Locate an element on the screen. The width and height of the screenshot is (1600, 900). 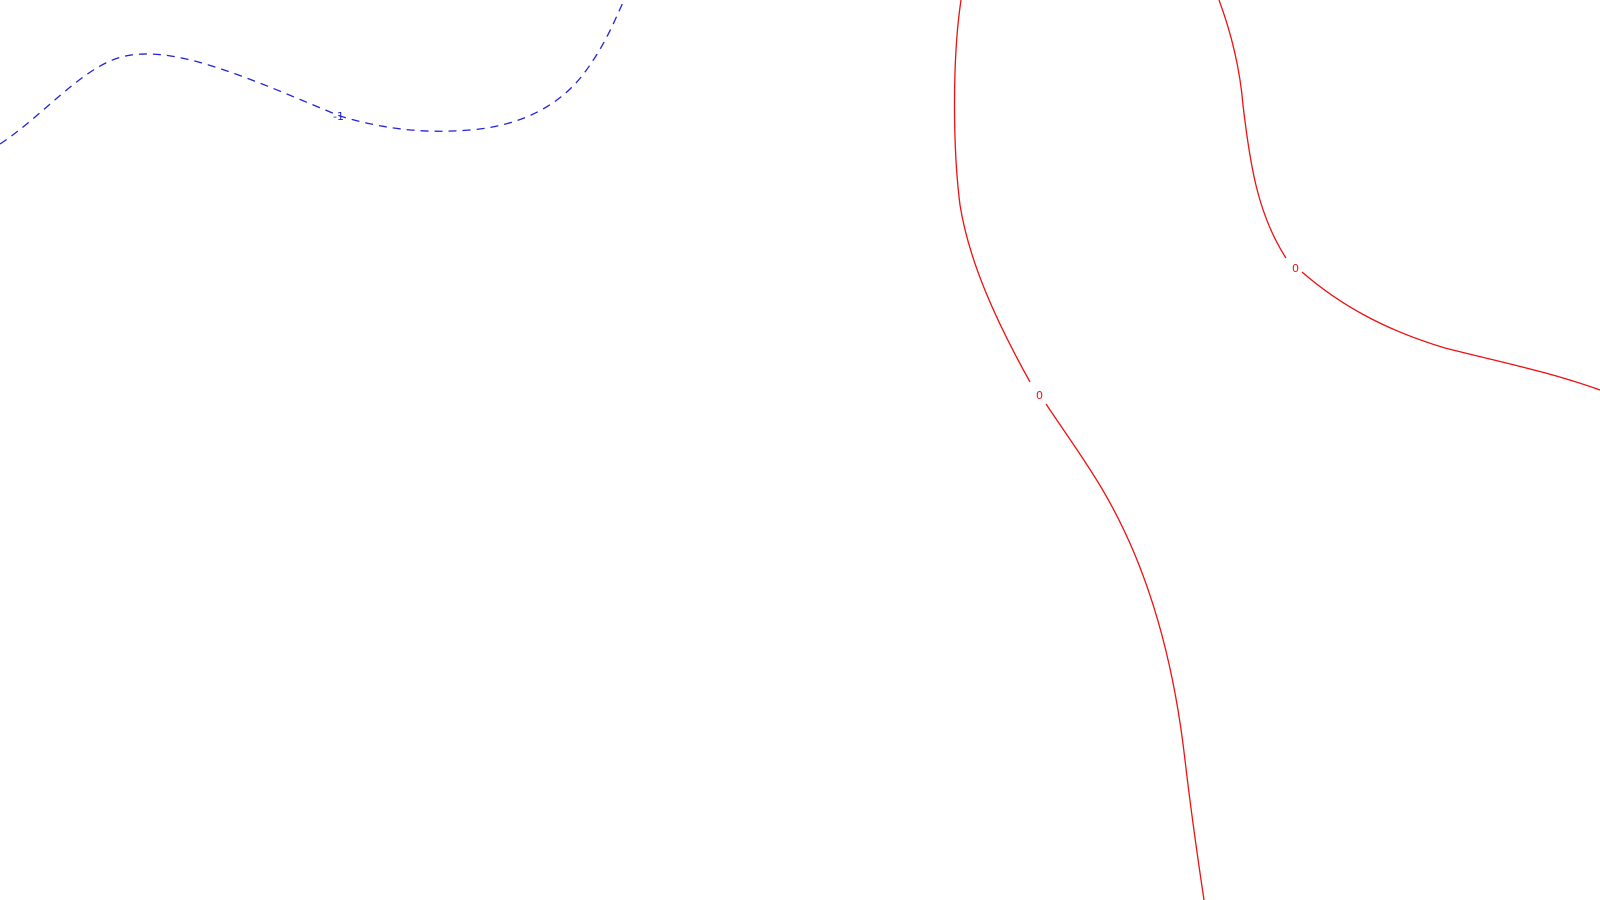
contour-line-negative is located at coordinates (312, 72).